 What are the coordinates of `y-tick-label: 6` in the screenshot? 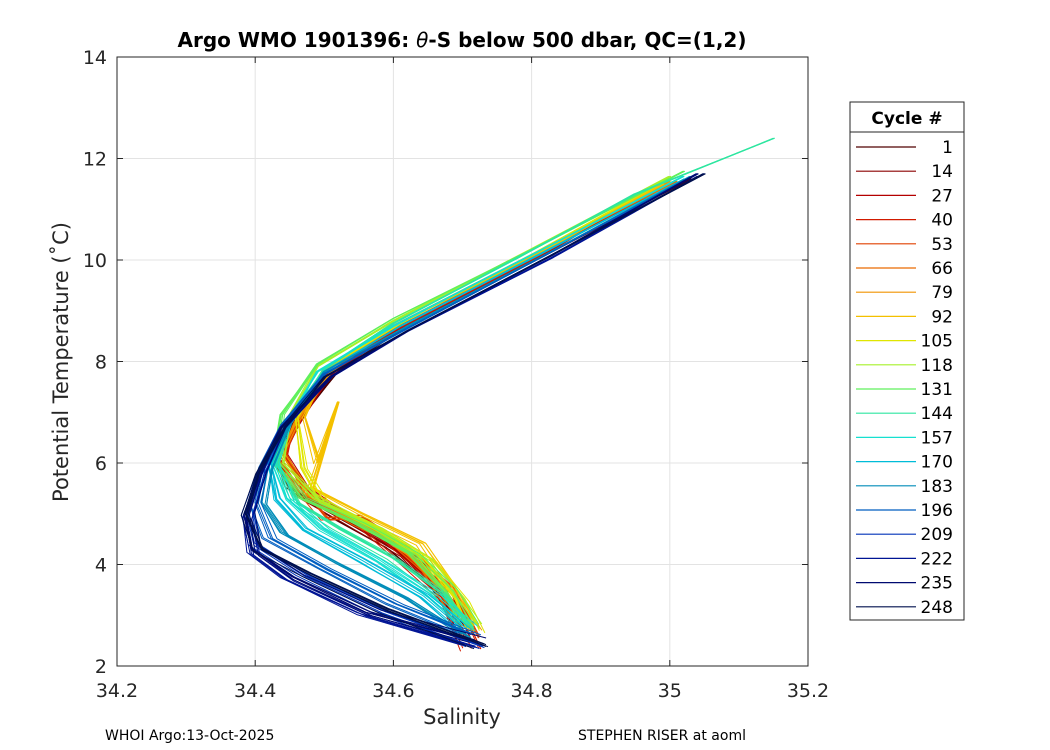 It's located at (101, 464).